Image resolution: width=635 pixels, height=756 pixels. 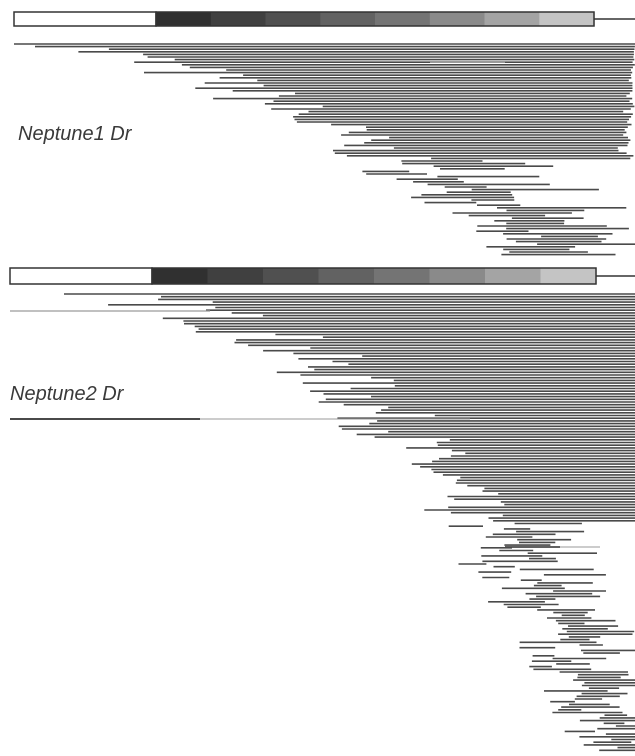 What do you see at coordinates (67, 394) in the screenshot?
I see `panel-label-neptune2: Neptune2 Dr` at bounding box center [67, 394].